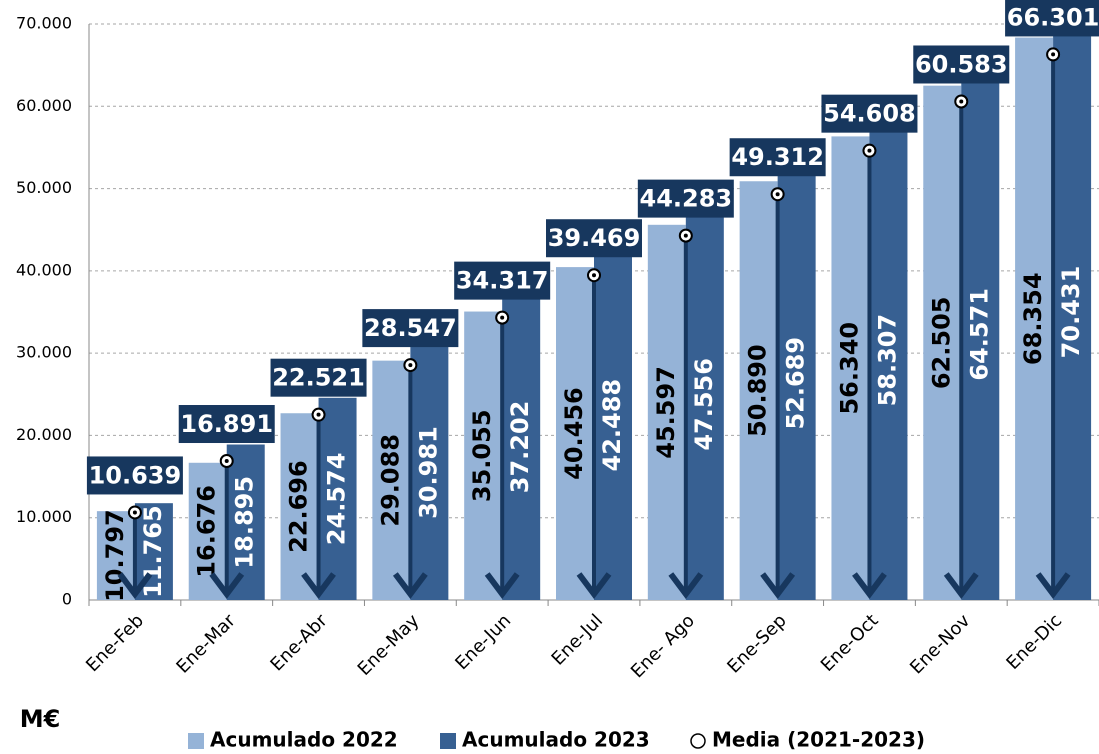 The height and width of the screenshot is (754, 1099). Describe the element at coordinates (940, 644) in the screenshot. I see `x-tick-label: Ene-Nov` at that location.